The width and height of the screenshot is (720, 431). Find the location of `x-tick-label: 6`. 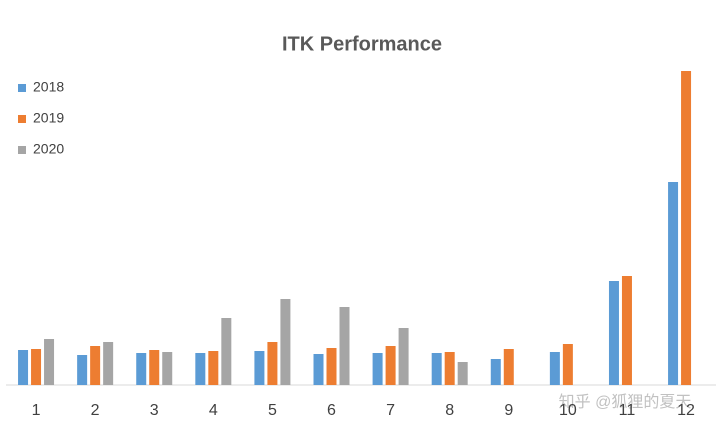

x-tick-label: 6 is located at coordinates (331, 410).